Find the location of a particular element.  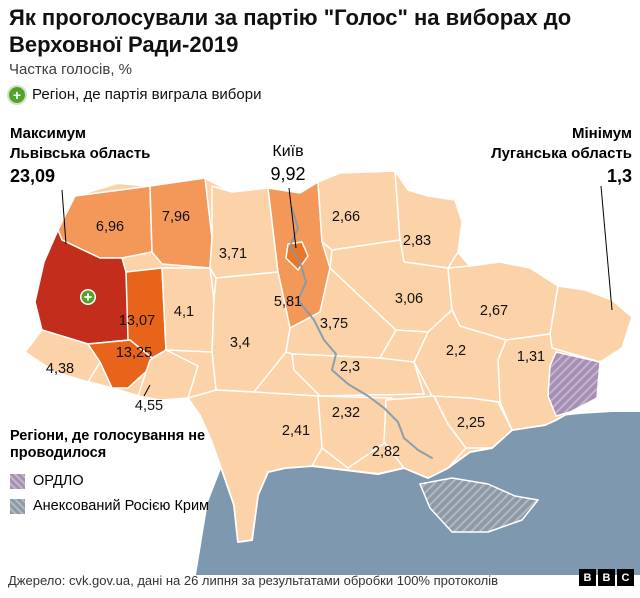

rivne-value-label: 7,96 is located at coordinates (176, 217).